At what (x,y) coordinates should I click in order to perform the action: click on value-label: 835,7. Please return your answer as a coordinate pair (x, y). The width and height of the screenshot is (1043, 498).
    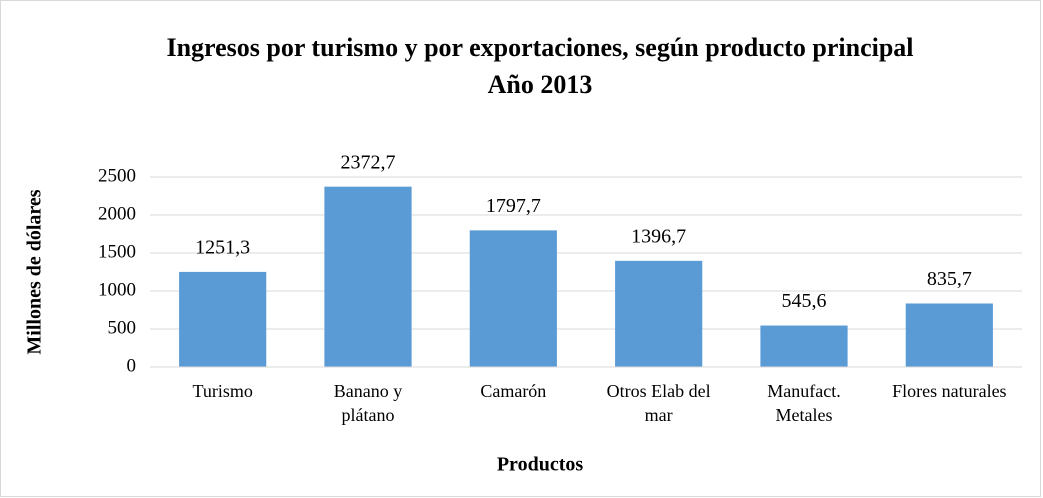
    Looking at the image, I should click on (949, 279).